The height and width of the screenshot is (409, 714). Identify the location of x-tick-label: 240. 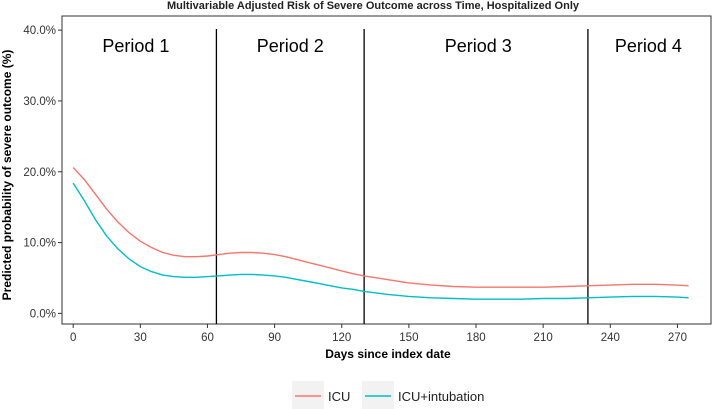
(610, 338).